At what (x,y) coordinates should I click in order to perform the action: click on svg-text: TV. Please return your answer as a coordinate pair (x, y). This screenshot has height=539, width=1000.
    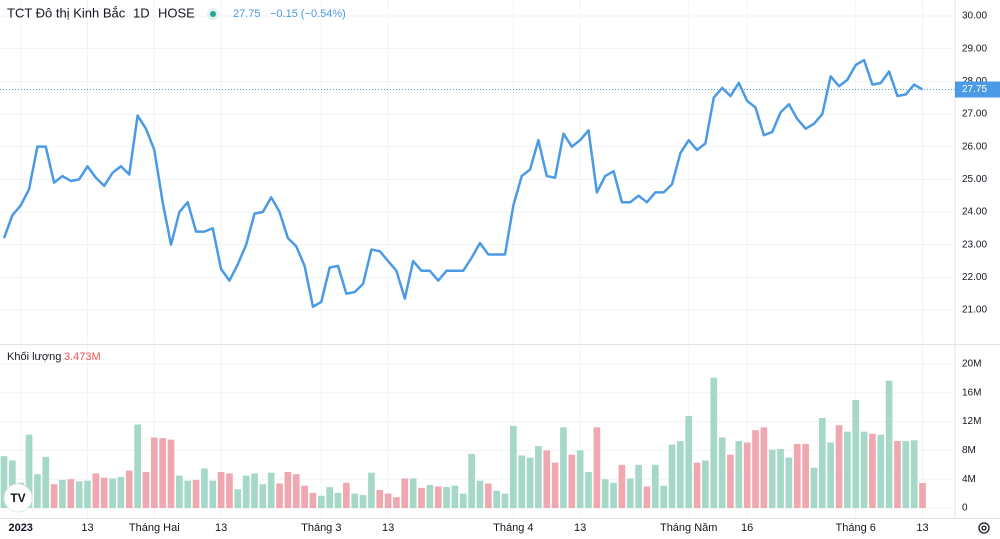
    Looking at the image, I should click on (17, 498).